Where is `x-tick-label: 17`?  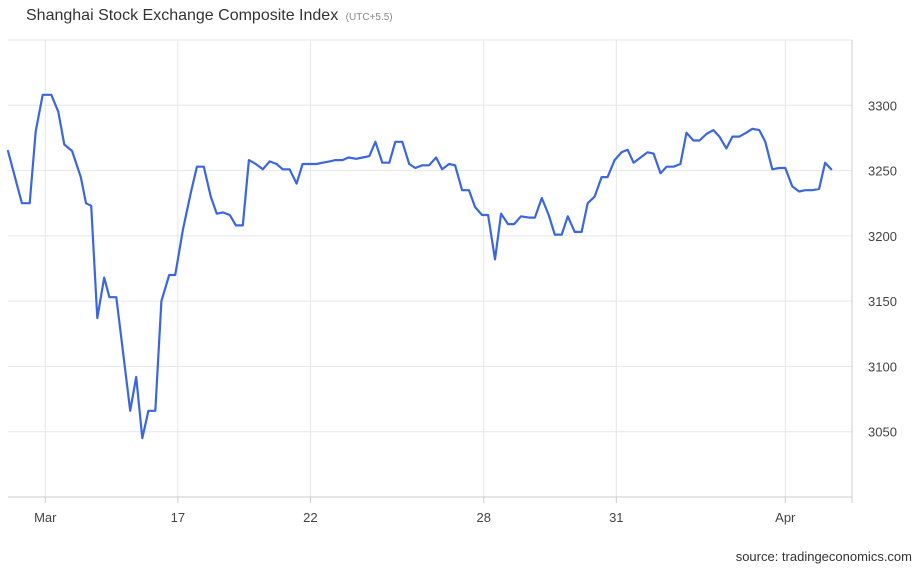 x-tick-label: 17 is located at coordinates (178, 517).